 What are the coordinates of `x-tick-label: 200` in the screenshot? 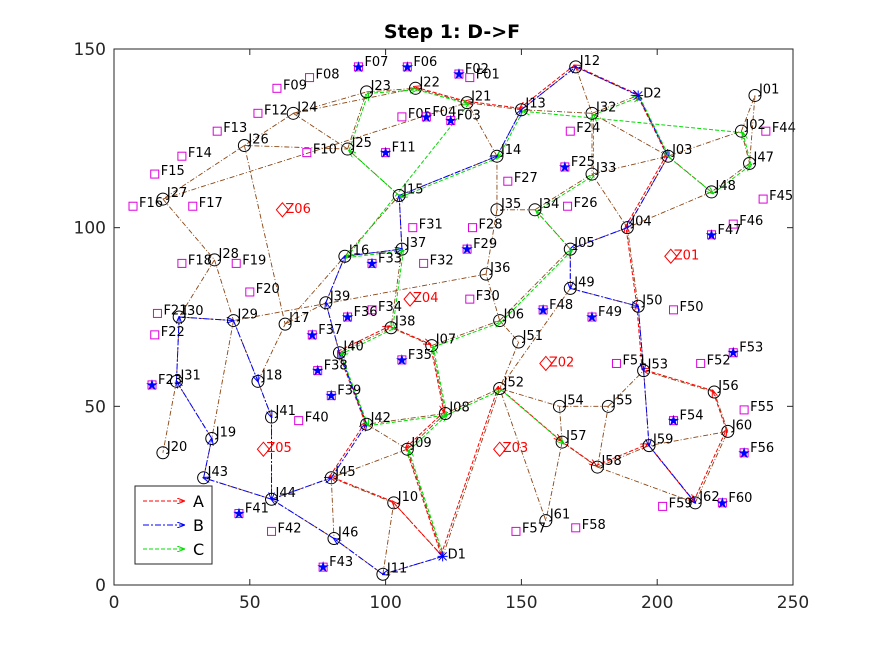 It's located at (657, 603).